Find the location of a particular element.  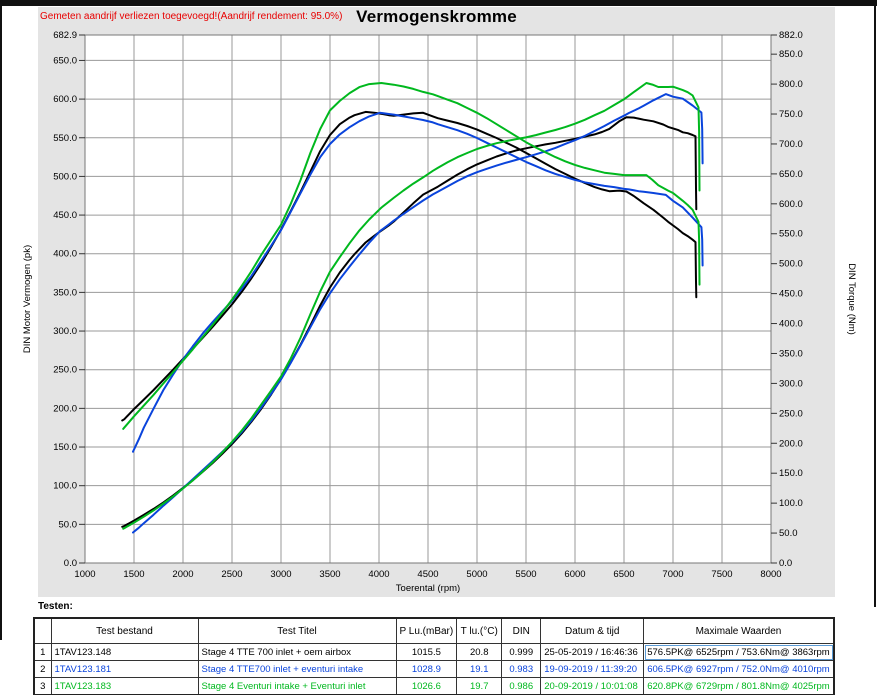

x-tick-label: 3500 is located at coordinates (329, 574).